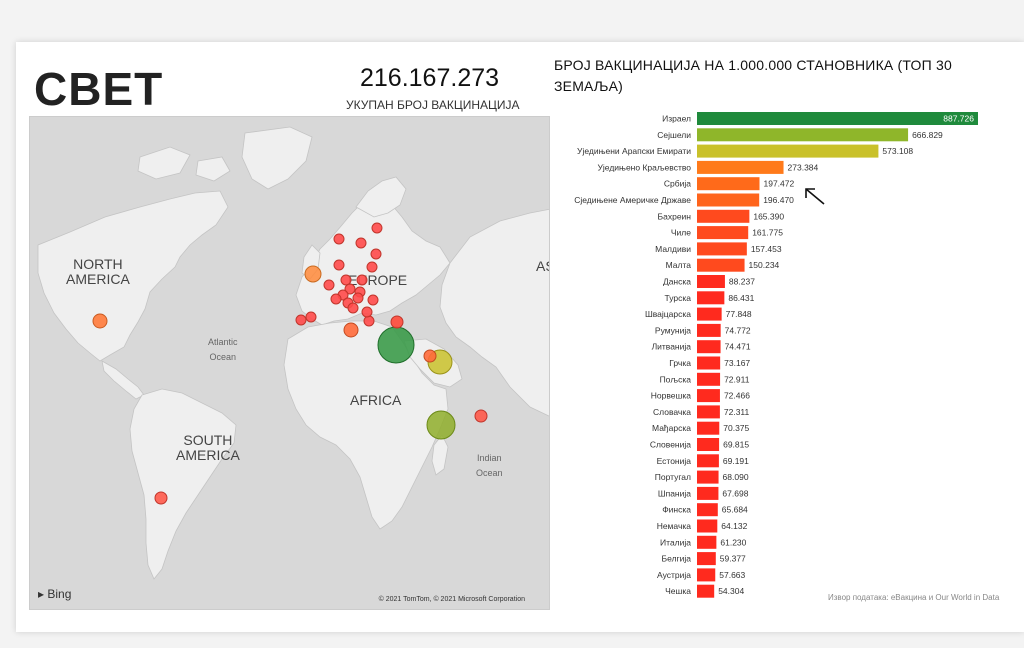 The height and width of the screenshot is (648, 1024). I want to click on bubble-estonia, so click(376, 254).